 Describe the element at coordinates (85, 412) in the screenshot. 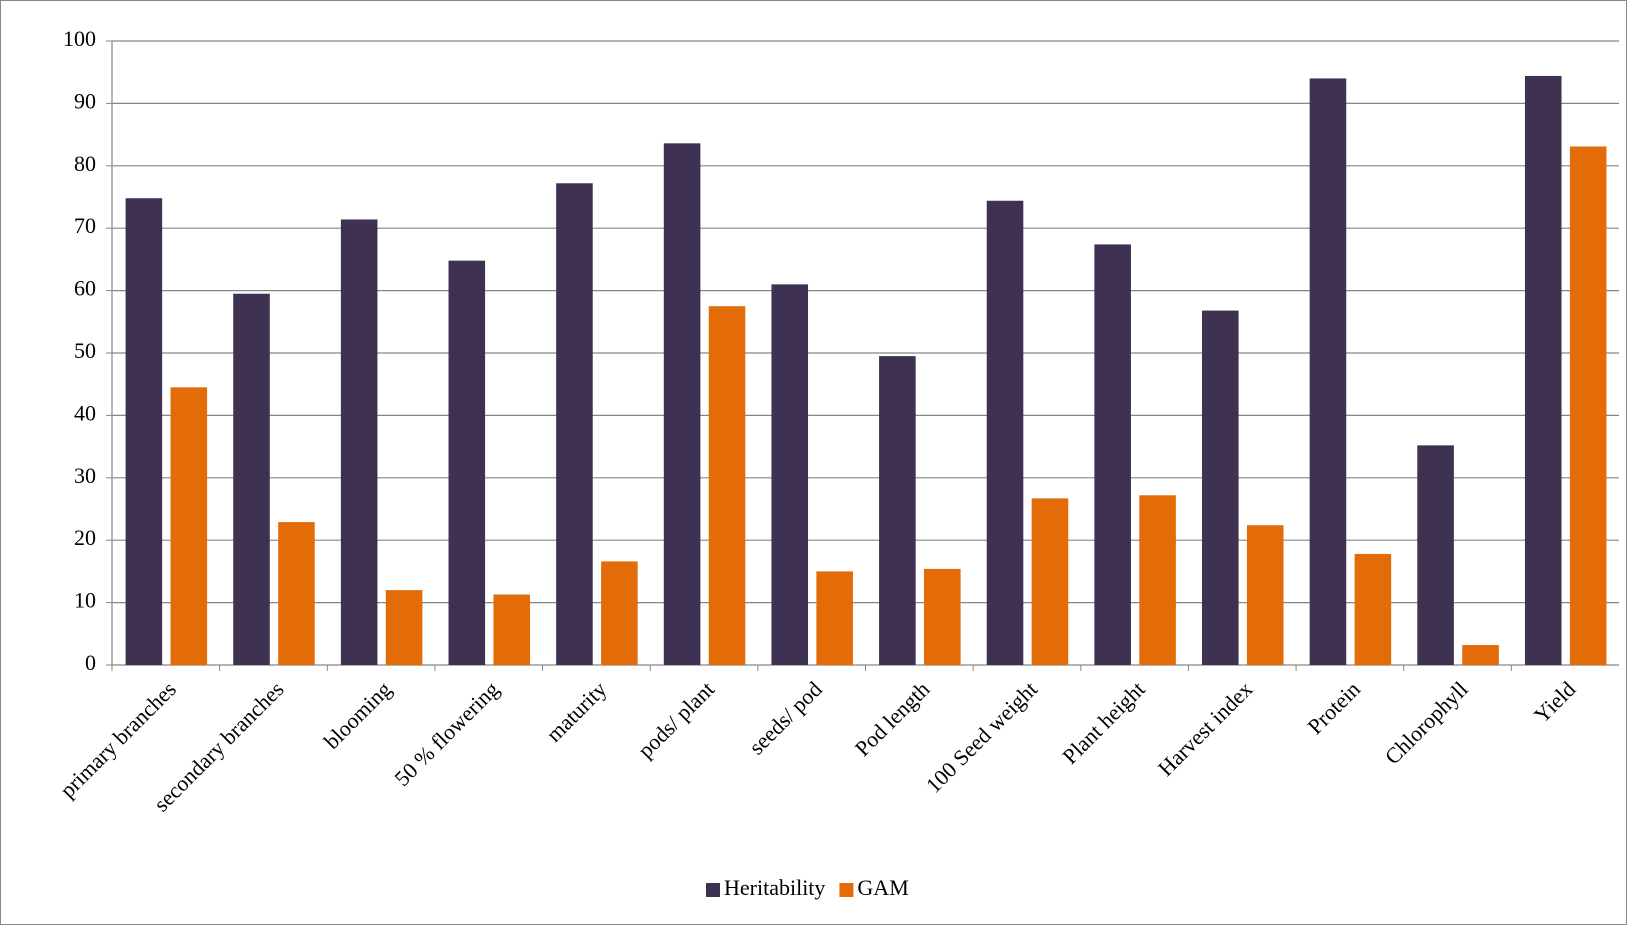

I see `y-tick-label: 40` at that location.